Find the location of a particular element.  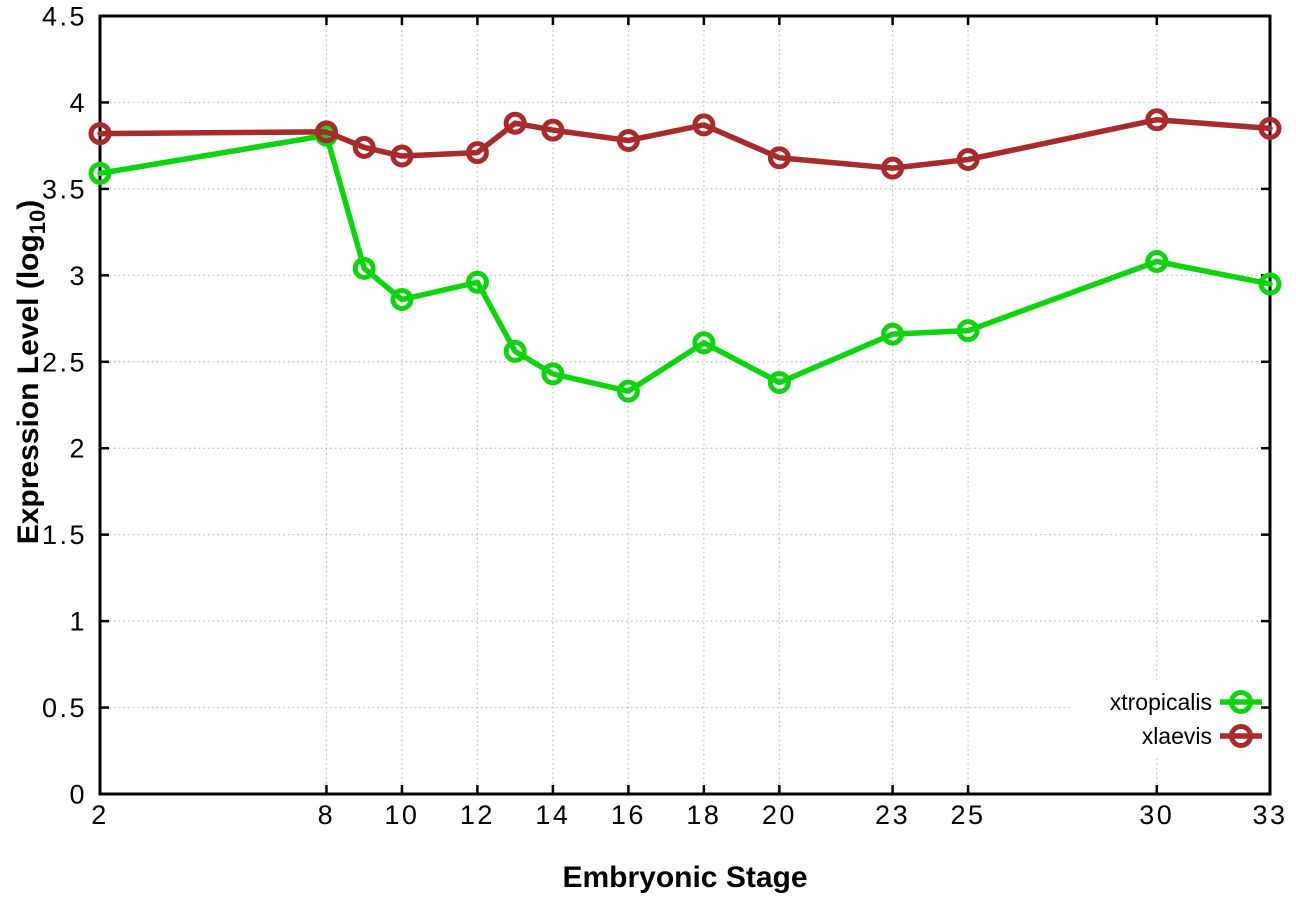

y-tick-label: 4 is located at coordinates (78, 103).